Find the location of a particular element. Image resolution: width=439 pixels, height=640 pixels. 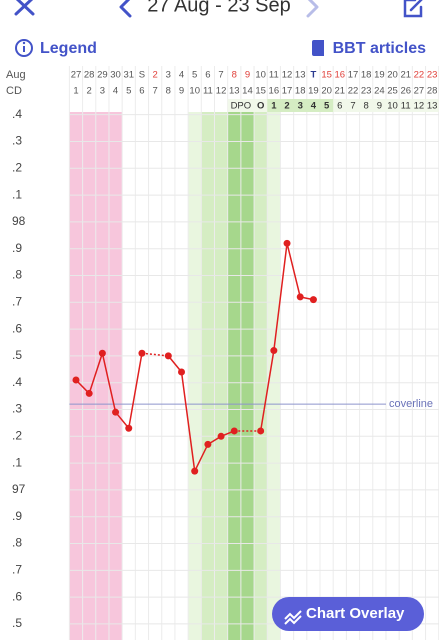

cycle-day: 15 is located at coordinates (260, 91).